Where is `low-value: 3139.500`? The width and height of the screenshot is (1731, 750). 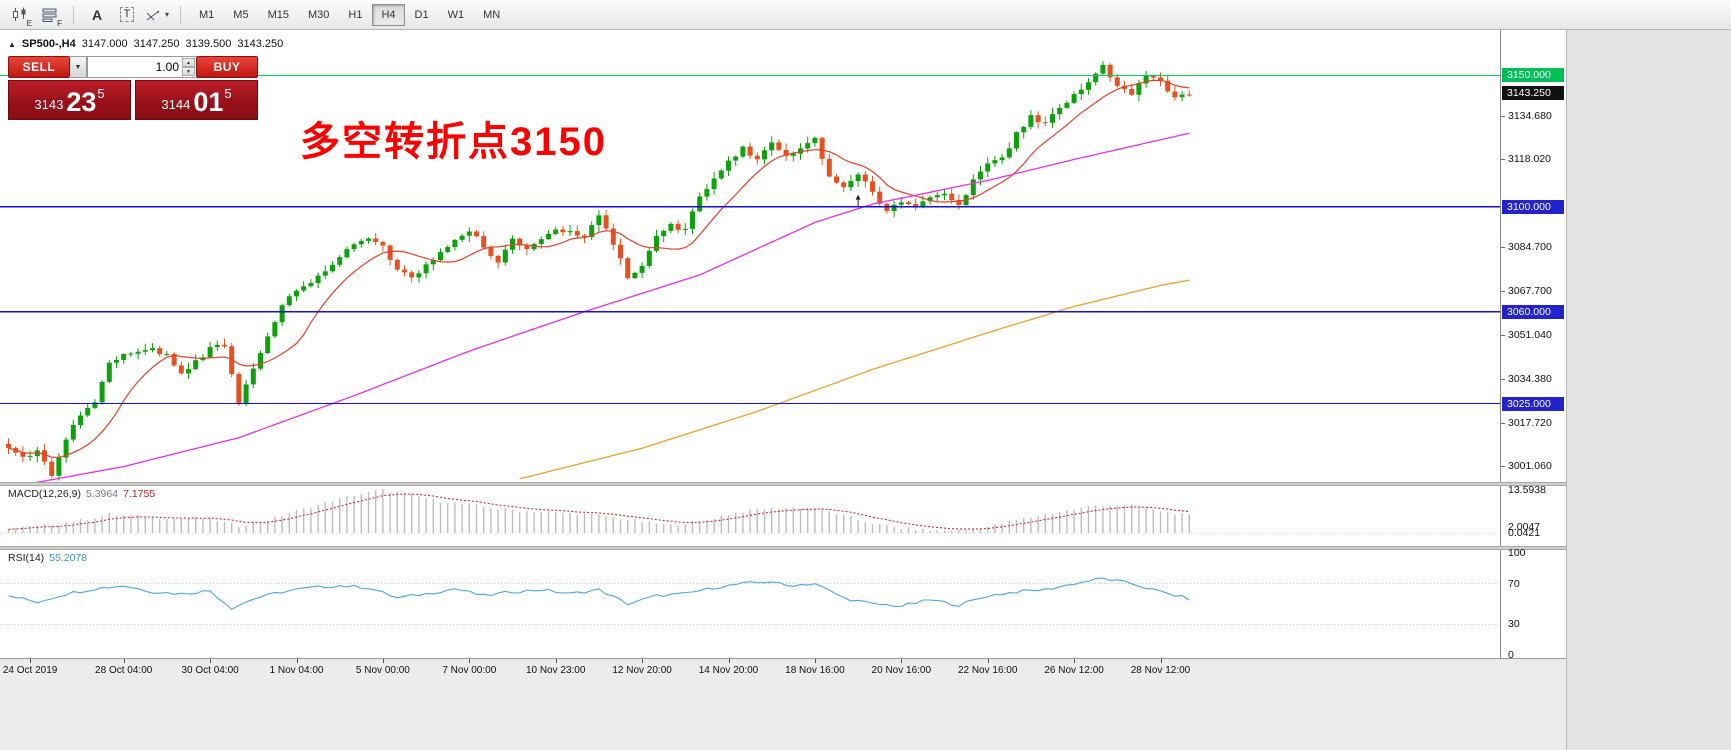 low-value: 3139.500 is located at coordinates (208, 44).